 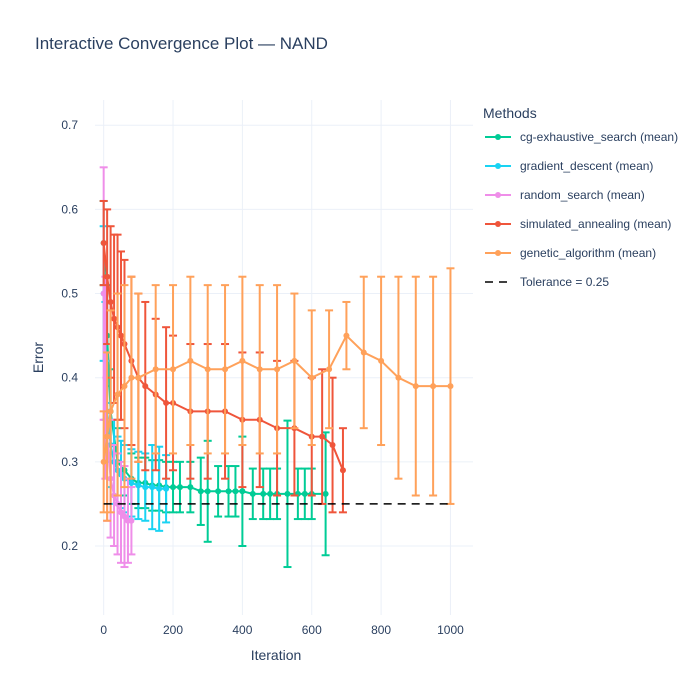 I want to click on series-line, so click(x=223, y=356).